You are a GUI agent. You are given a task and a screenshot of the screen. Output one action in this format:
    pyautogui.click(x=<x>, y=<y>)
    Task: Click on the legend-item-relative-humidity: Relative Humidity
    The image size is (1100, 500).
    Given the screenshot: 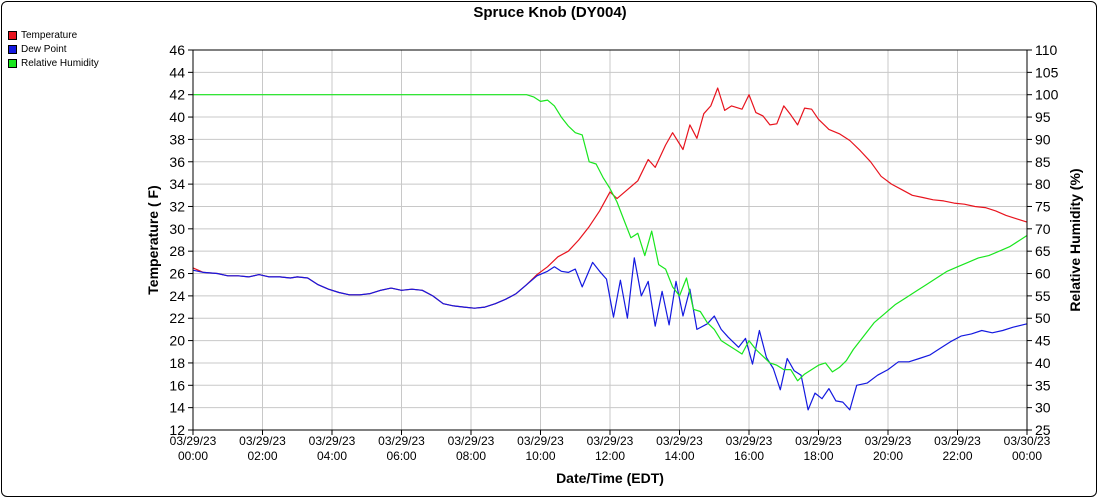 What is the action you would take?
    pyautogui.click(x=53, y=63)
    